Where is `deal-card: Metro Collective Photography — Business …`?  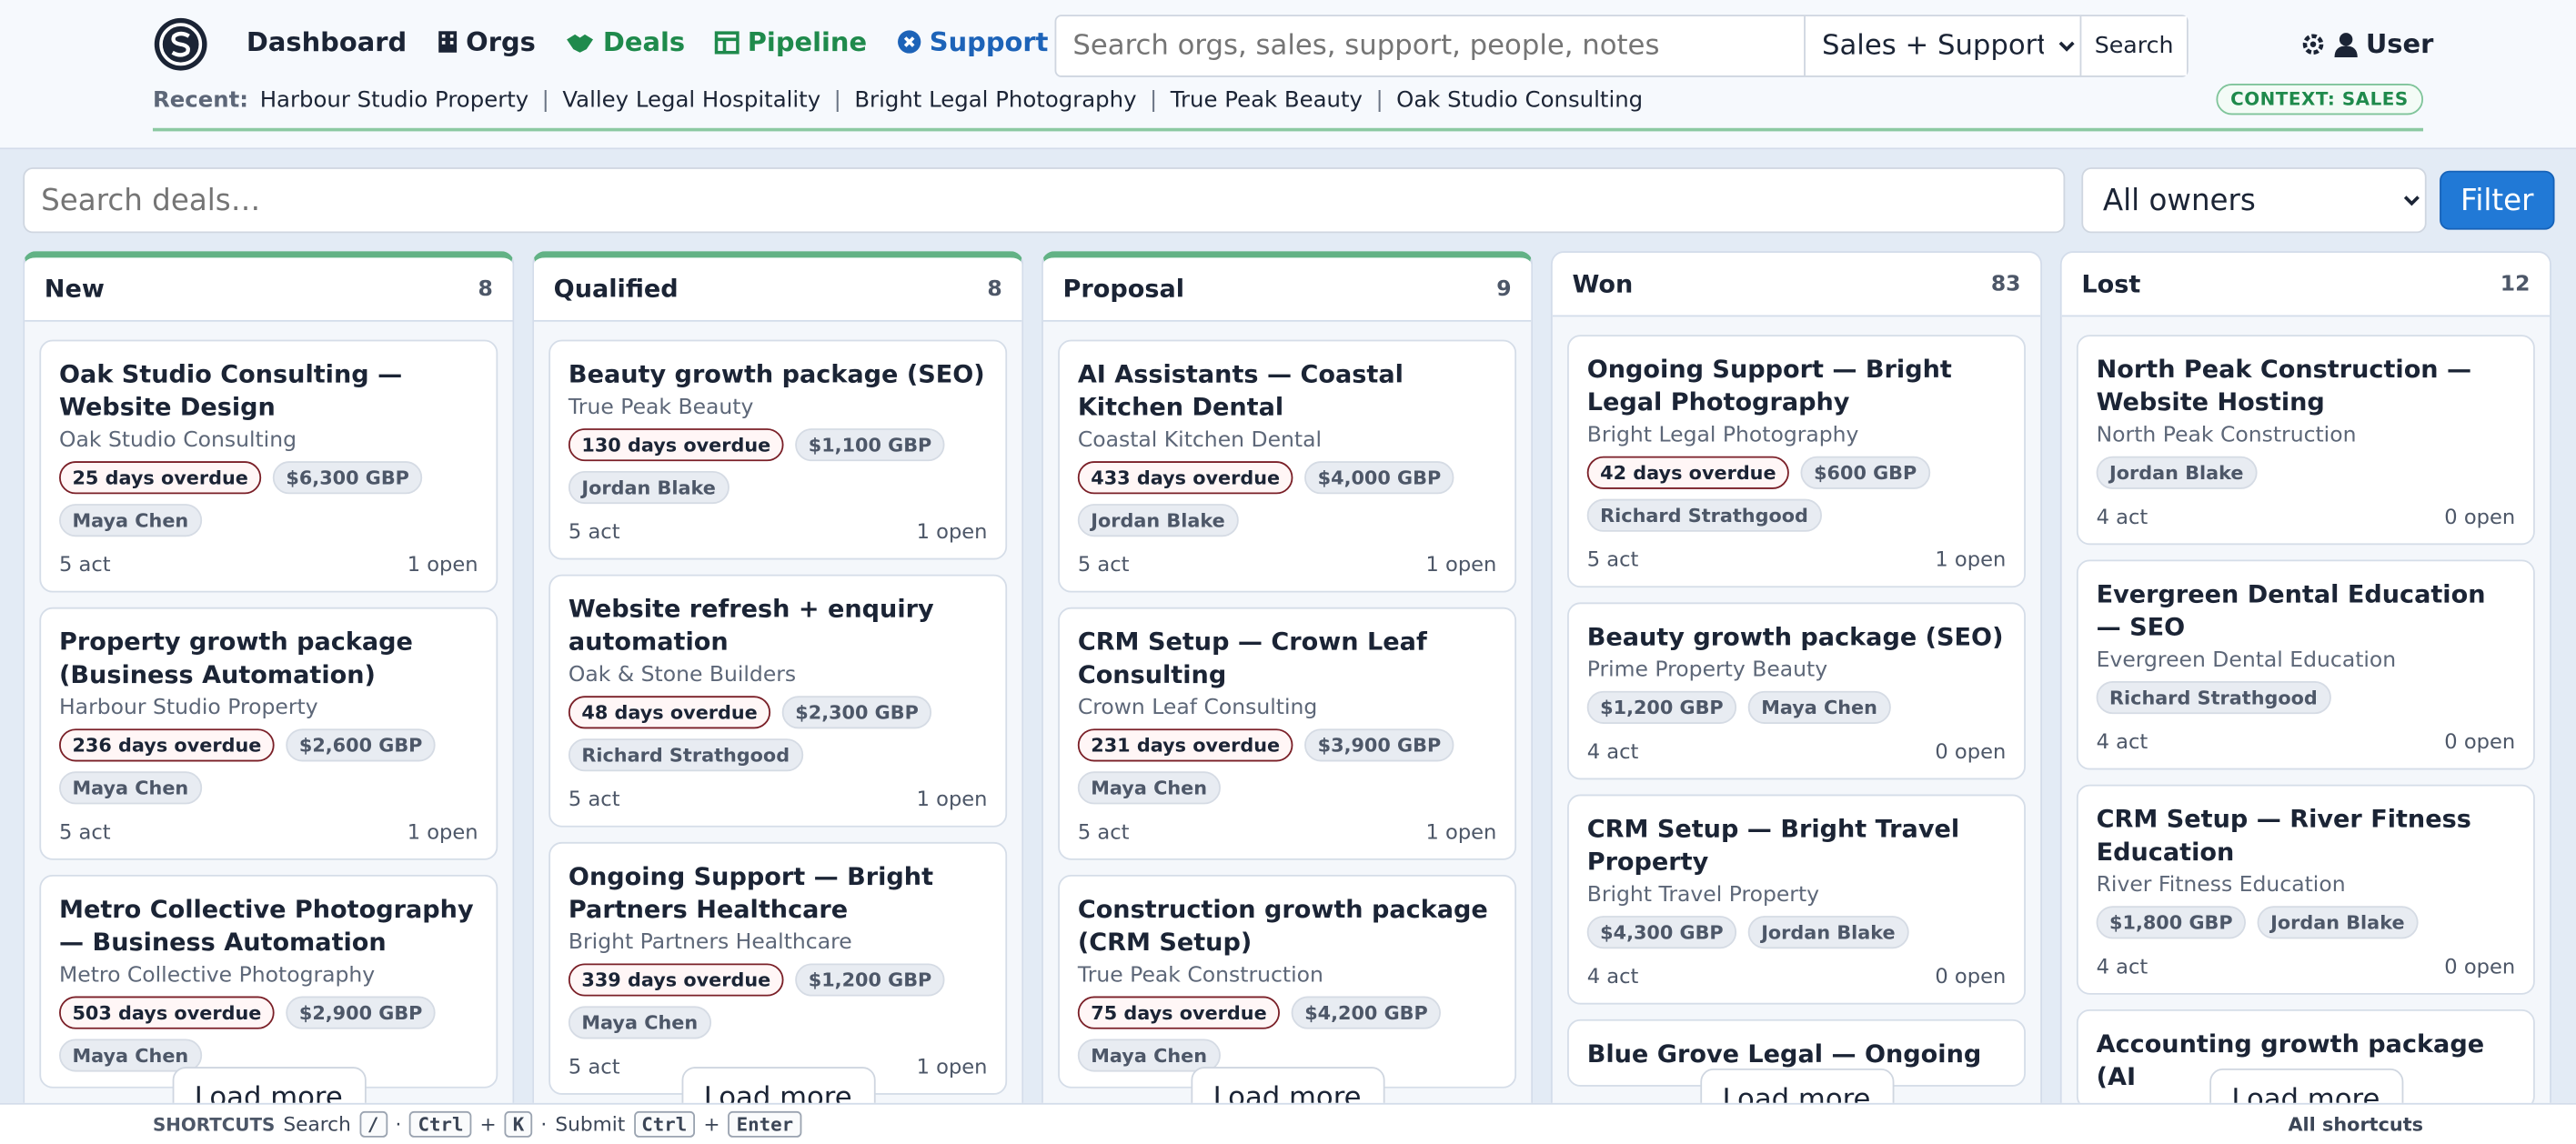 deal-card: Metro Collective Photography — Business … is located at coordinates (268, 982).